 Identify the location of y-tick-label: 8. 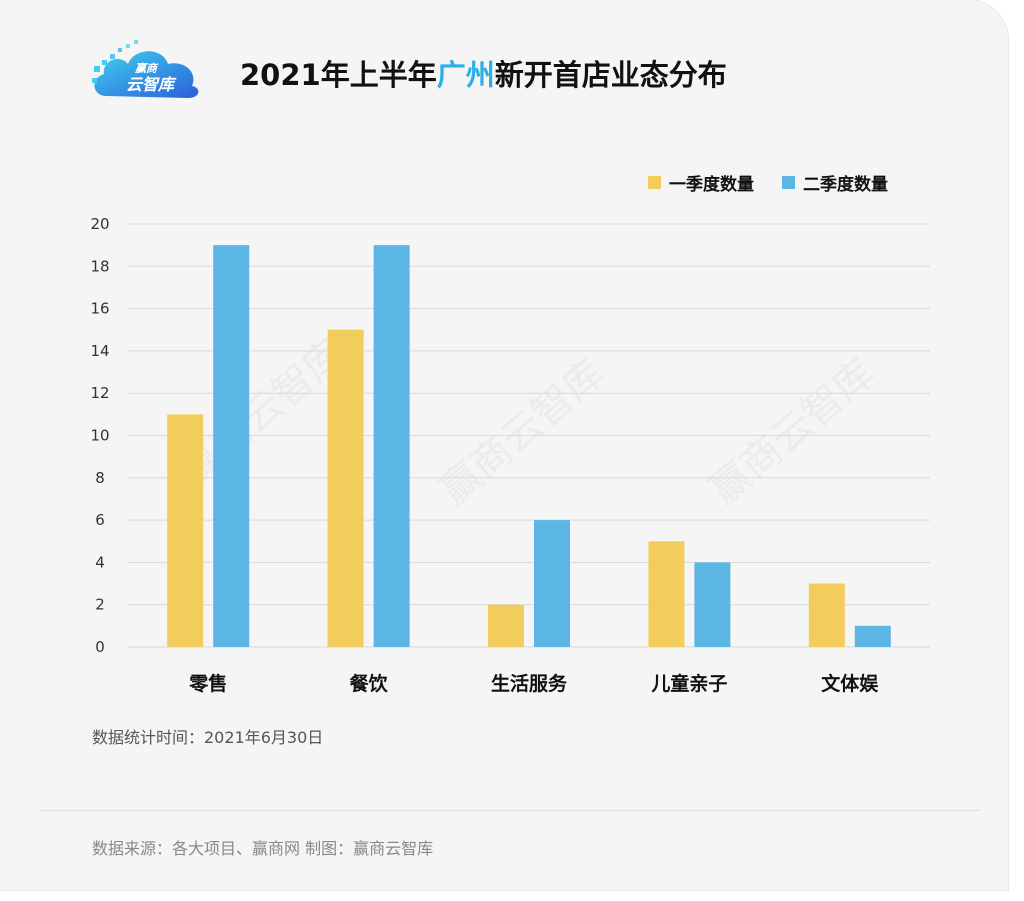
(100, 478).